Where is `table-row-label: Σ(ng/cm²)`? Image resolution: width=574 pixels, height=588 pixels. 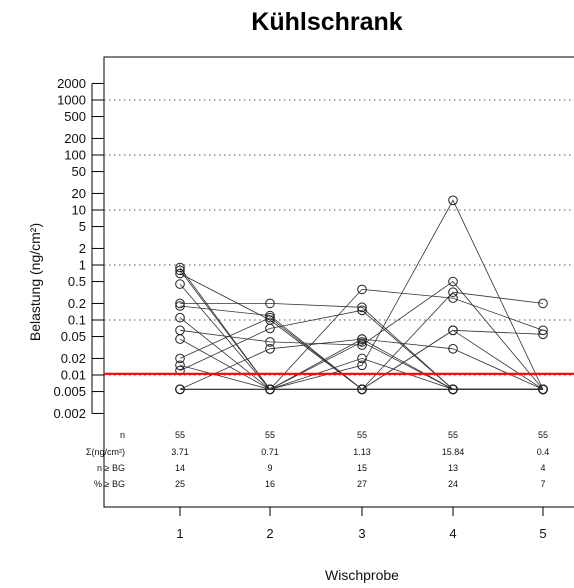
table-row-label: Σ(ng/cm²) is located at coordinates (105, 452).